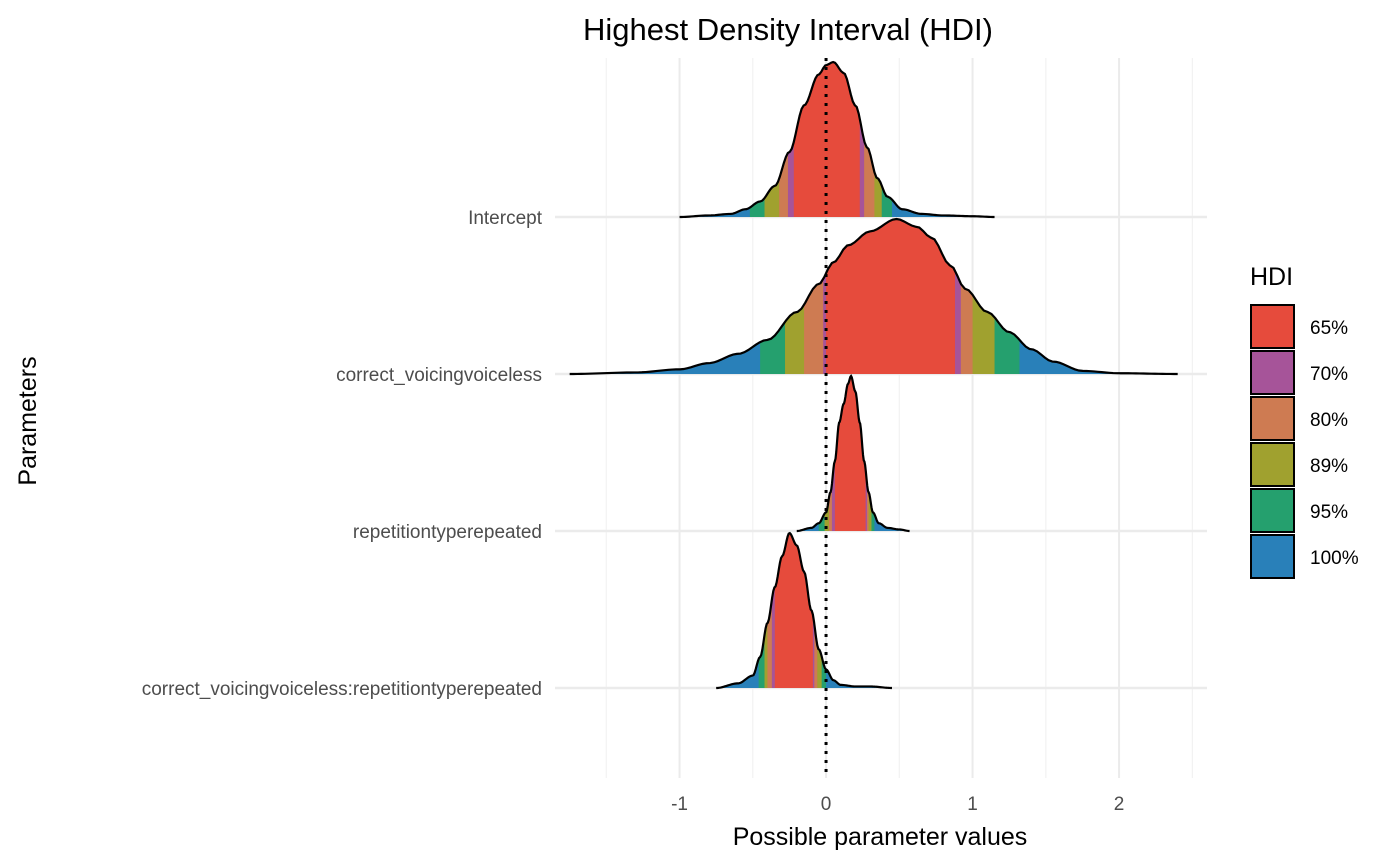 The image size is (1400, 865). What do you see at coordinates (1329, 328) in the screenshot?
I see `legend-label: 65%` at bounding box center [1329, 328].